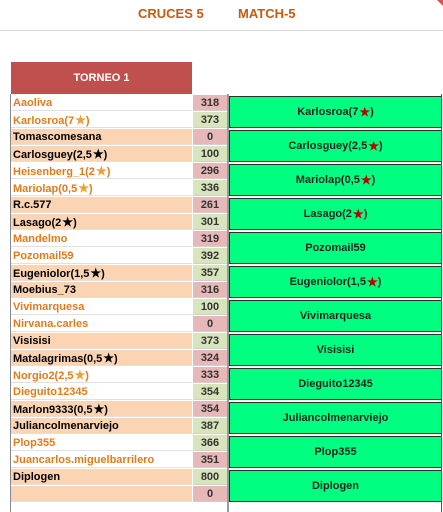  I want to click on column-divider, so click(228, 303).